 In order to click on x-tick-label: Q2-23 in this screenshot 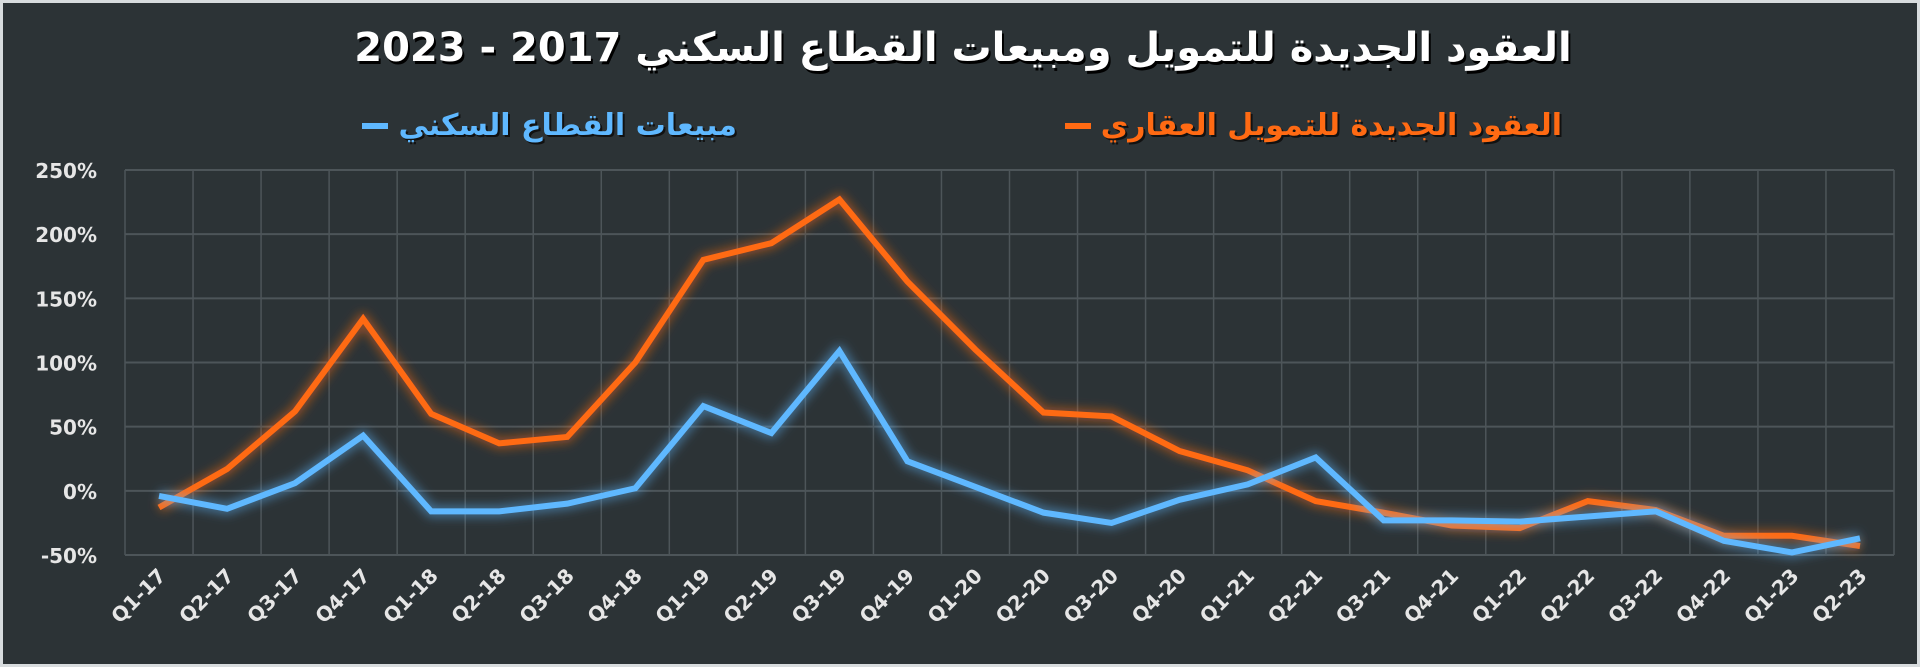, I will do `click(1839, 596)`.